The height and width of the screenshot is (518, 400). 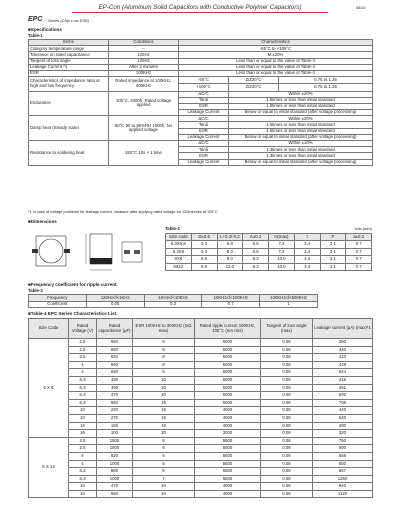 I want to click on value-cell: 857, so click(x=342, y=471).